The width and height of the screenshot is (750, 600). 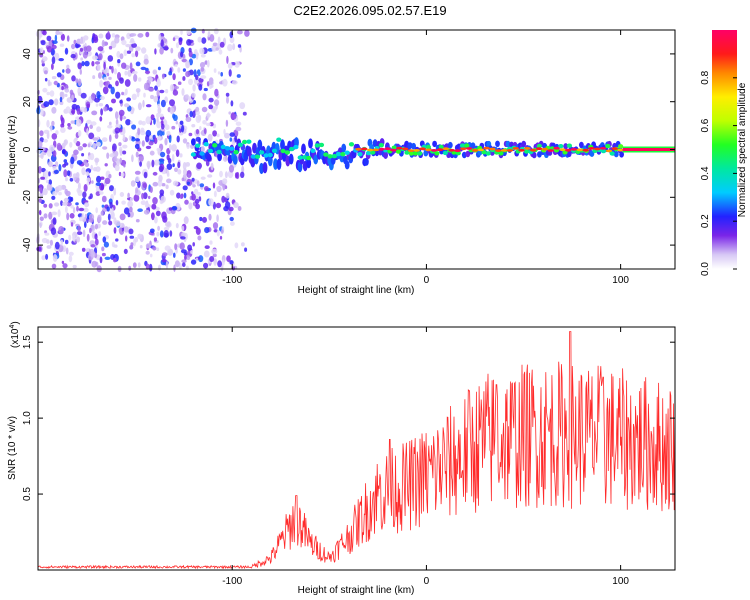 I want to click on track-blob, so click(x=581, y=145).